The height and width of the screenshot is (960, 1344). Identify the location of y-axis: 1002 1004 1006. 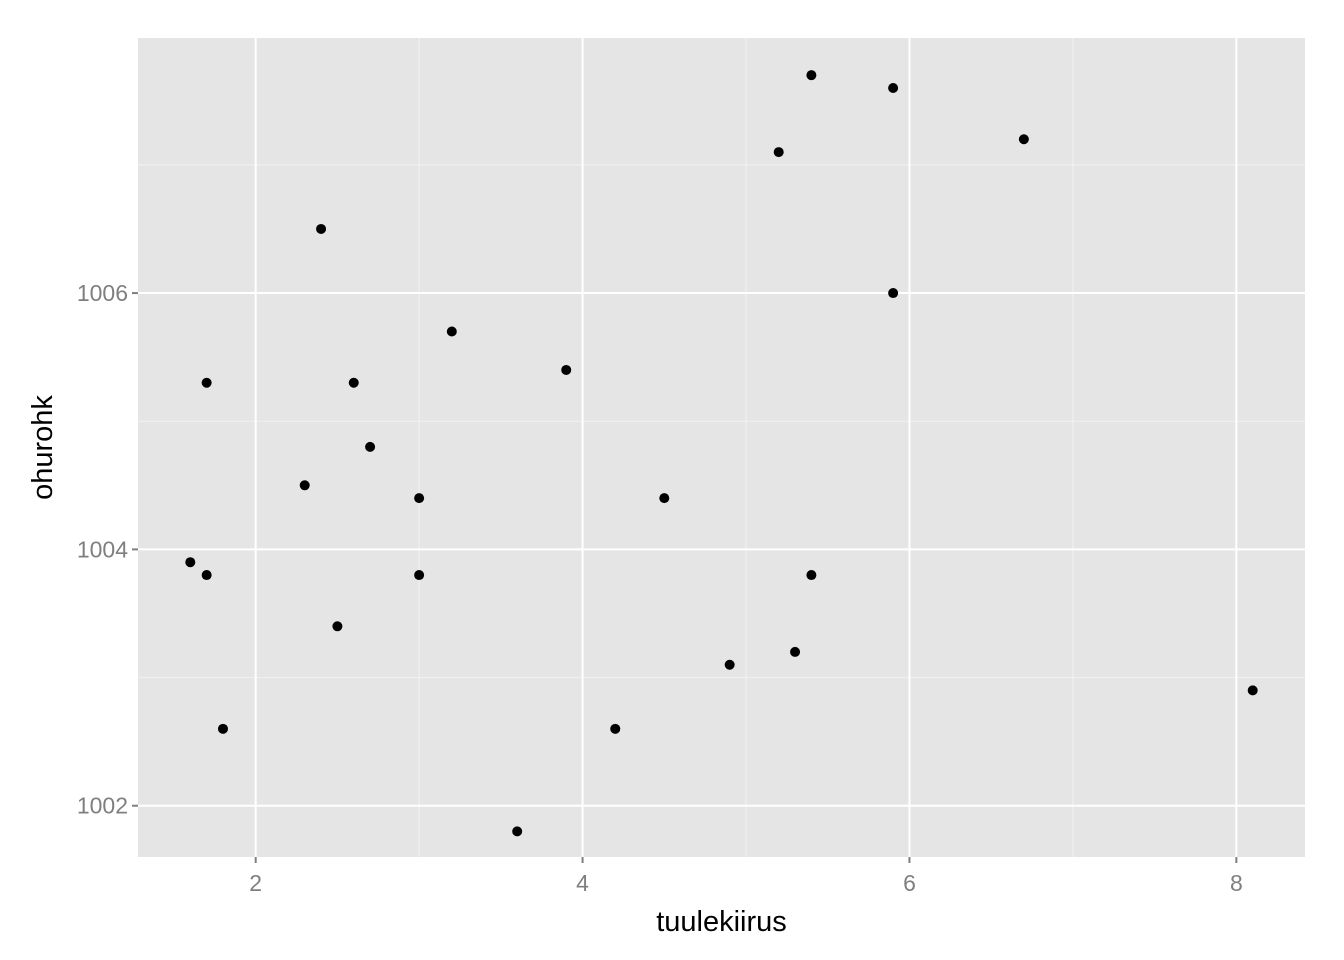
(107, 549).